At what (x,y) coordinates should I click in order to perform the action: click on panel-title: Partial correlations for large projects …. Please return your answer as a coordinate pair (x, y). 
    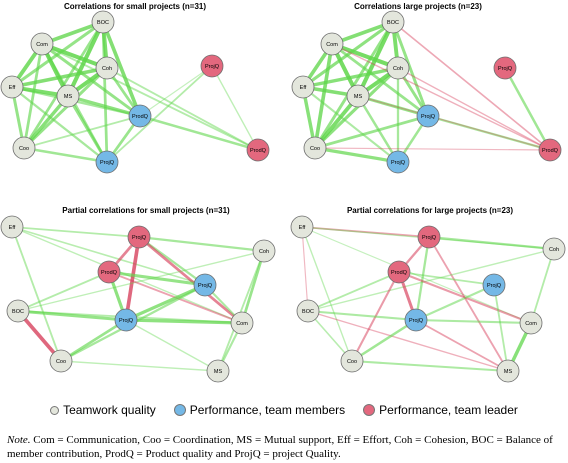
    Looking at the image, I should click on (430, 210).